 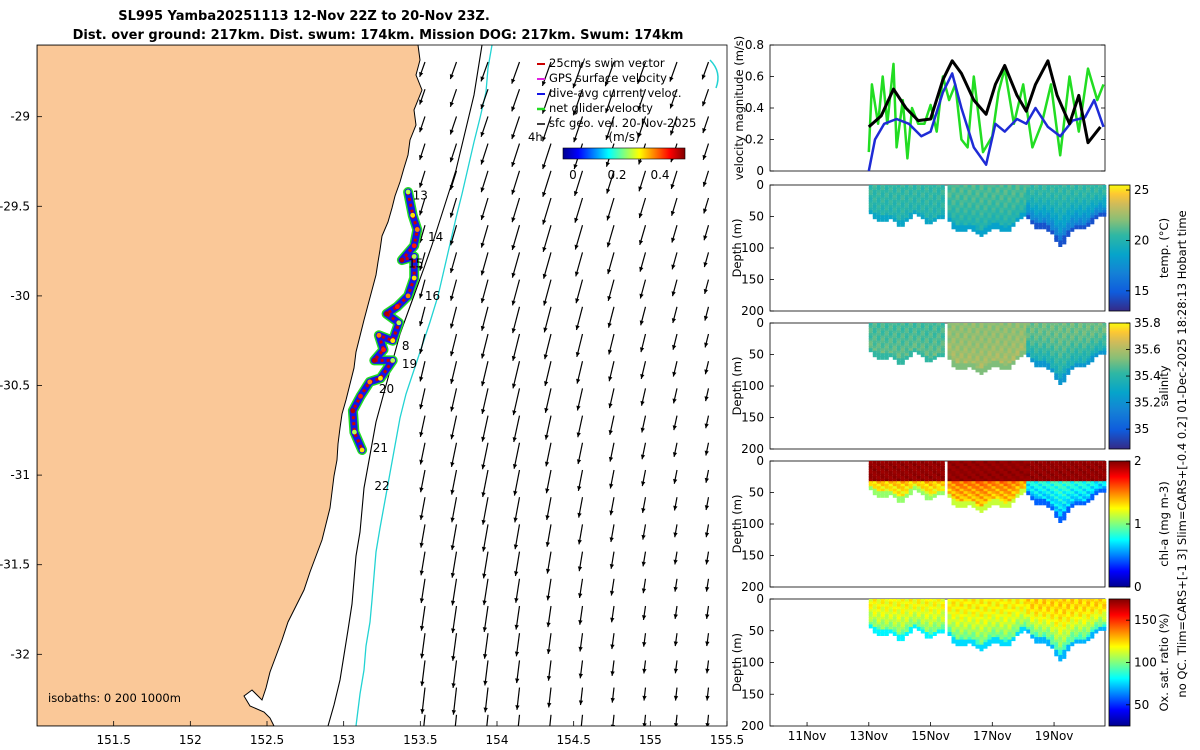 I want to click on day-label: 21, so click(x=380, y=448).